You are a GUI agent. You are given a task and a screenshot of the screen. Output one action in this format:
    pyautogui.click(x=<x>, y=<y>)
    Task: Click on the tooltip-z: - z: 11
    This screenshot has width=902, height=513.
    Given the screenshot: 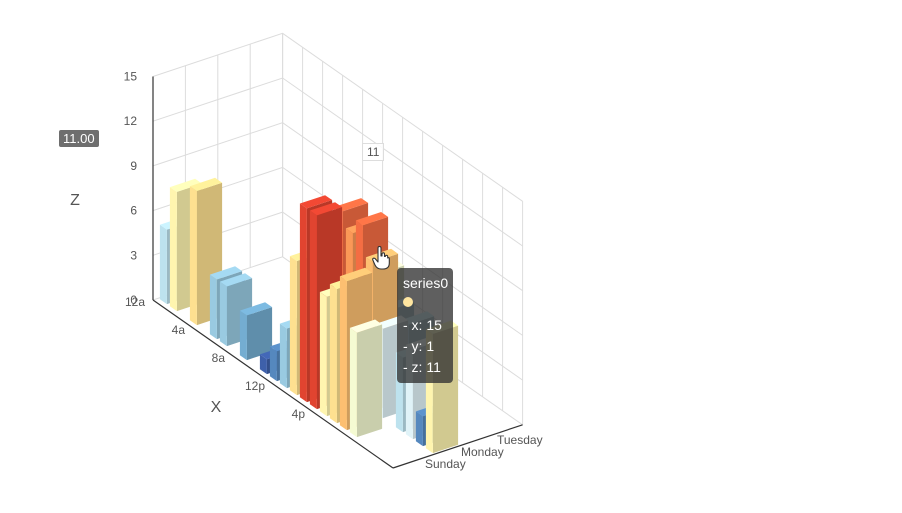 What is the action you would take?
    pyautogui.click(x=422, y=367)
    